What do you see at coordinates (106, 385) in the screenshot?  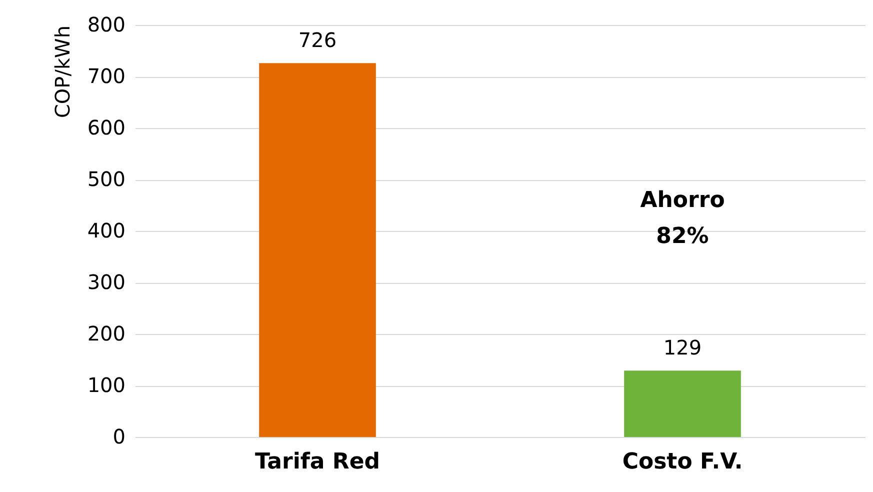 I see `y-tick-label: 100` at bounding box center [106, 385].